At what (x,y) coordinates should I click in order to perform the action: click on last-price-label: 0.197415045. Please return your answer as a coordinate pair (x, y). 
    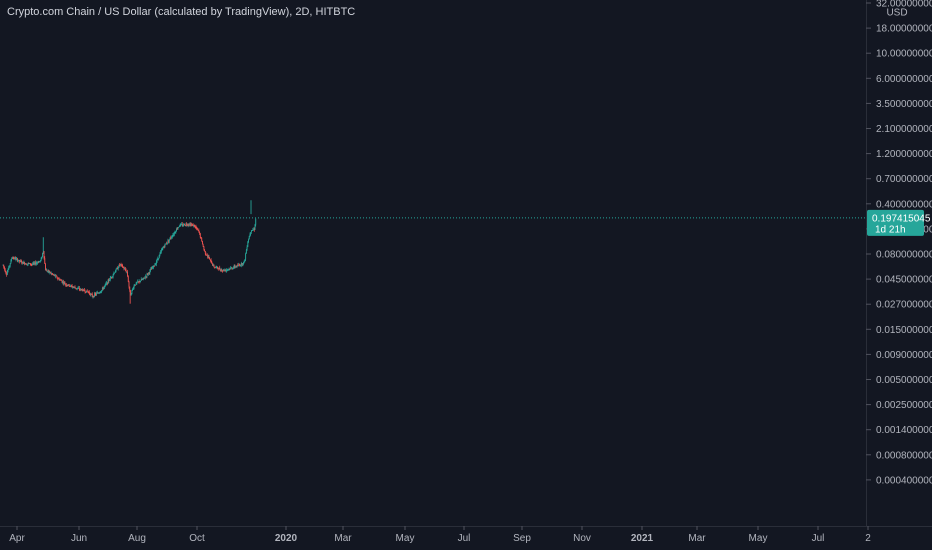
    Looking at the image, I should click on (901, 218).